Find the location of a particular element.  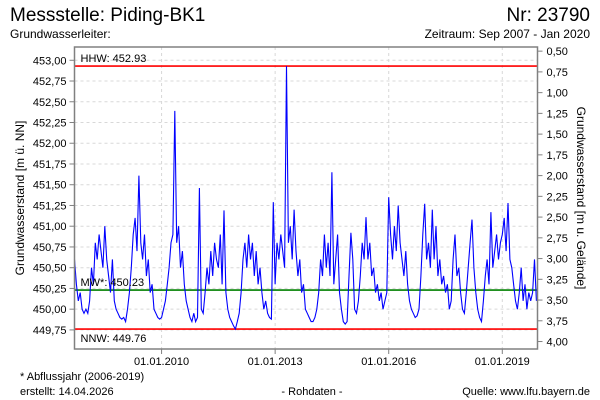

y-tick-label: 451,75 is located at coordinates (50, 165).